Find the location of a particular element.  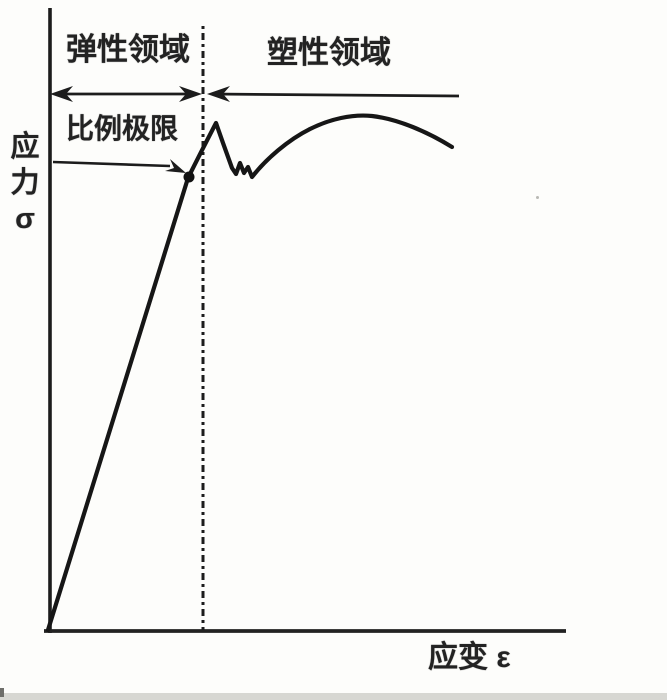

y-axis-label: 应 力 σ is located at coordinates (25, 183).